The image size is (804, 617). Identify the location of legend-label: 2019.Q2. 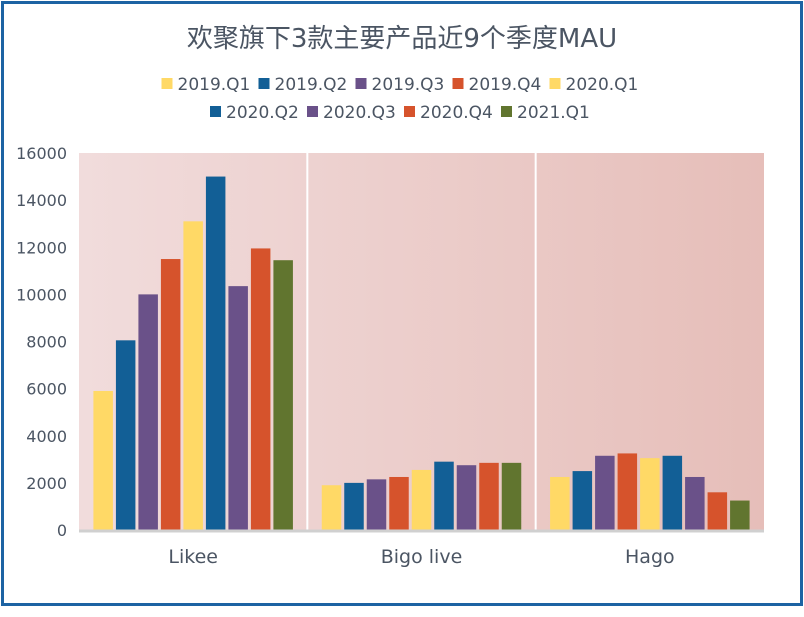
(311, 85).